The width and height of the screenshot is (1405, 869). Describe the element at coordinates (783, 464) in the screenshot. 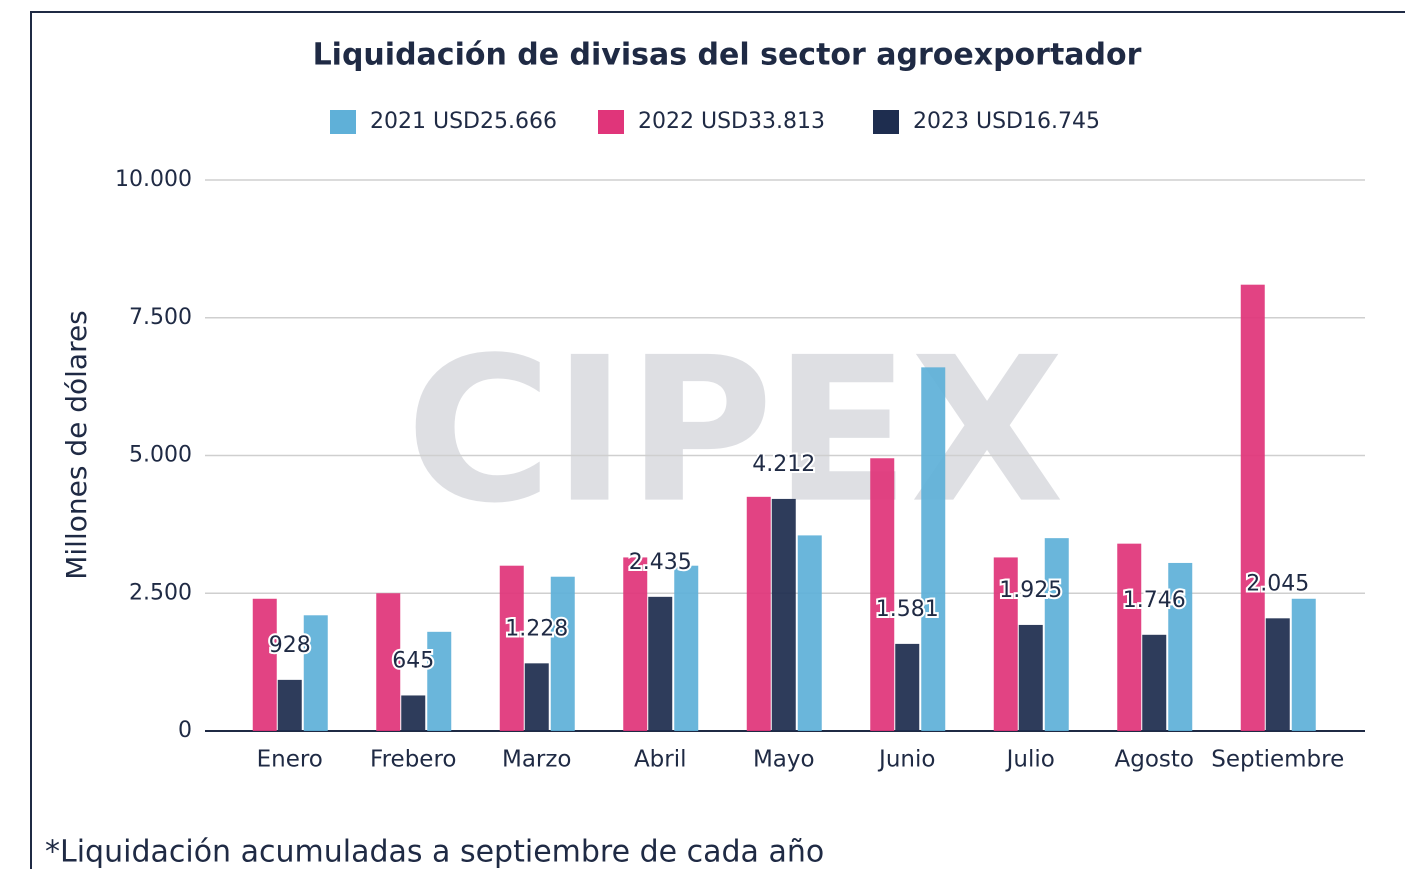

I see `data-label: 4.212` at that location.